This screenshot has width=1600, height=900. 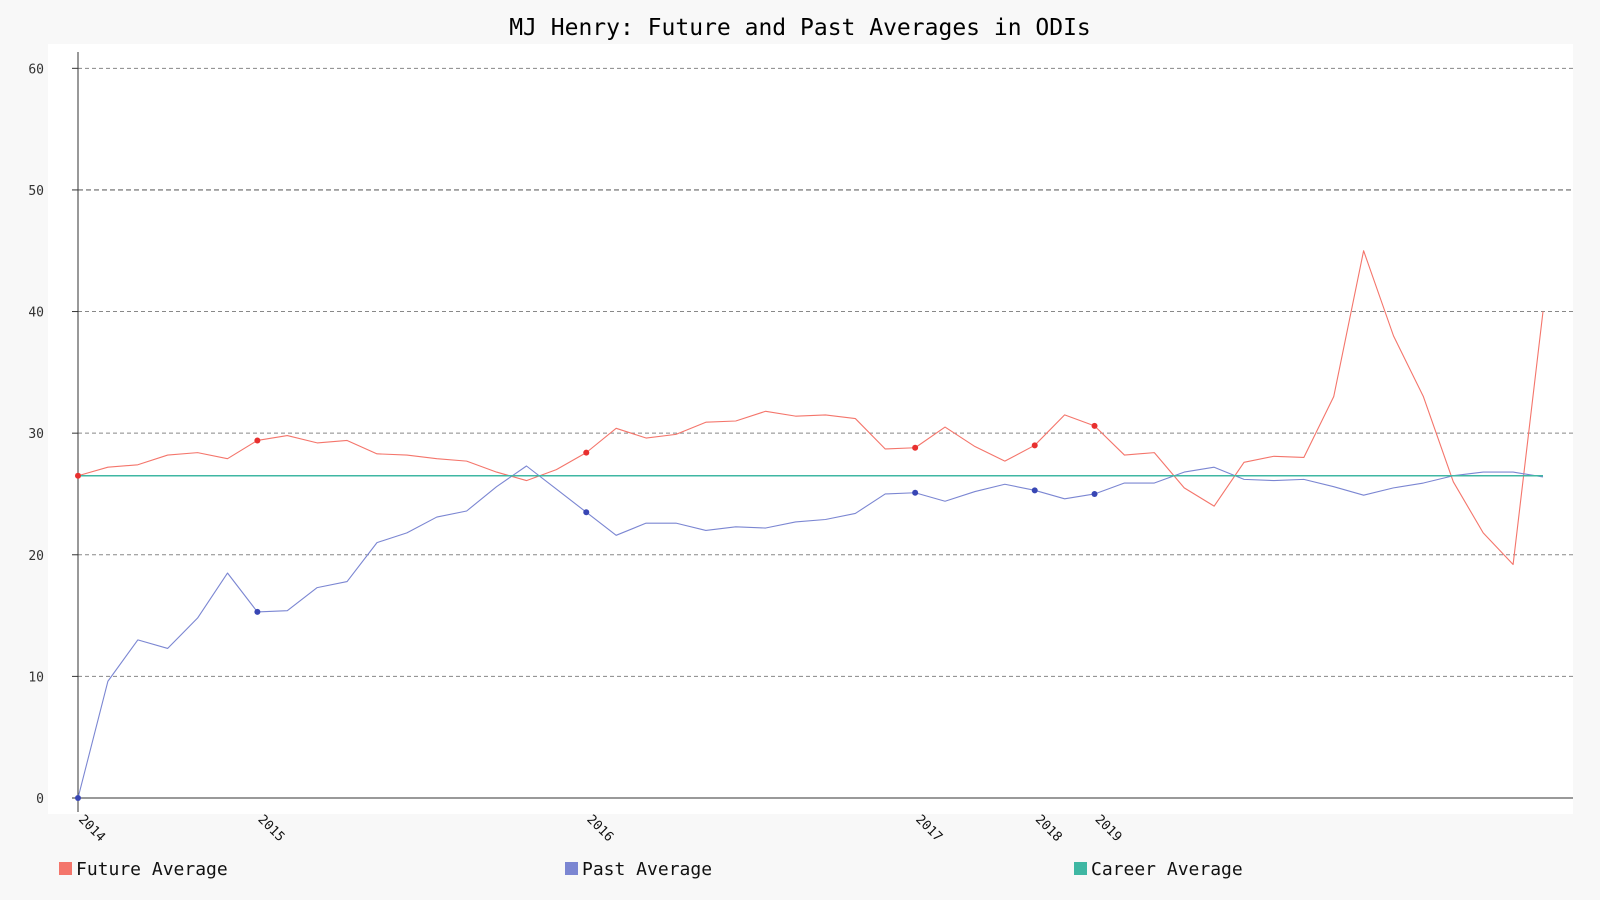 I want to click on y-tick-label: 0, so click(x=40, y=799).